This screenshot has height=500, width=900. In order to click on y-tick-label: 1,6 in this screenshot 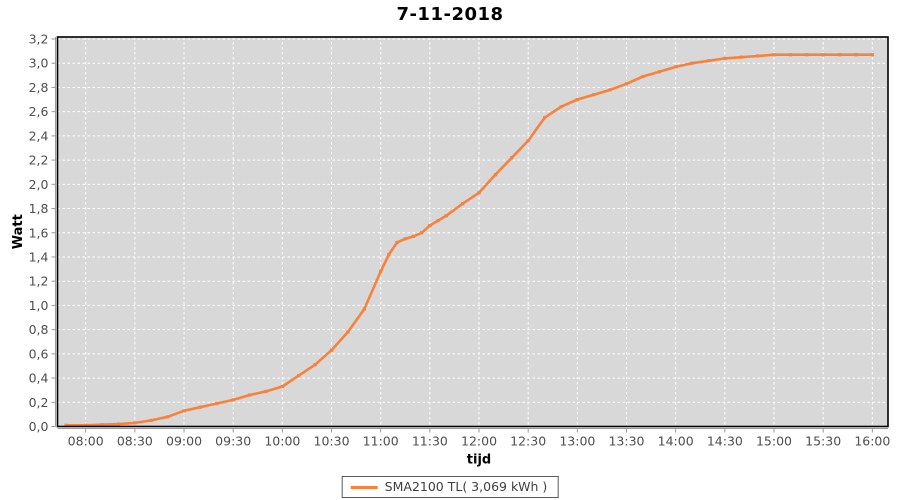, I will do `click(39, 232)`.